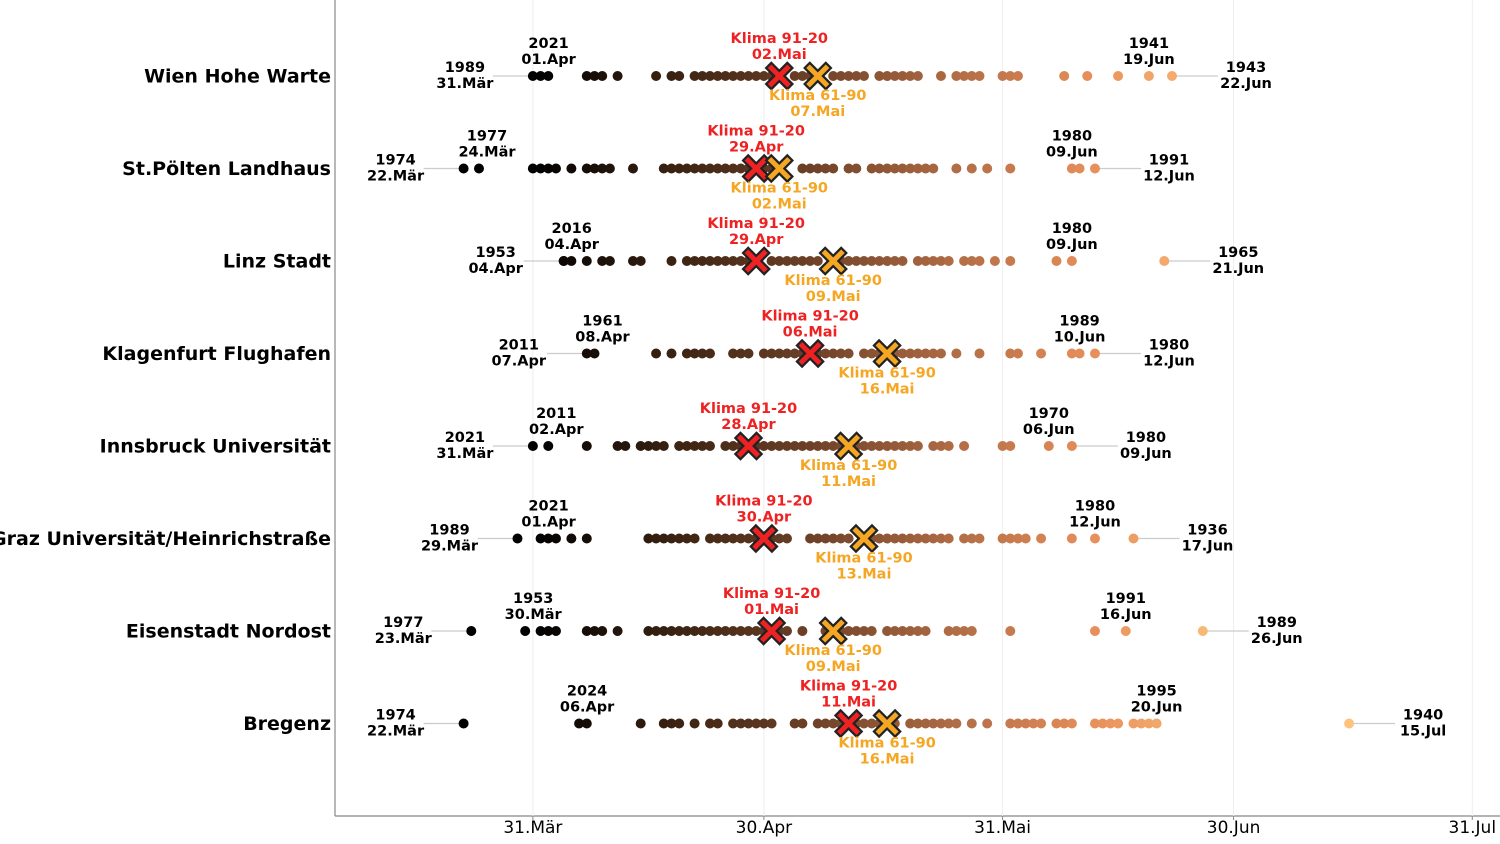  What do you see at coordinates (1149, 60) in the screenshot?
I see `date-label: 19.Jun` at bounding box center [1149, 60].